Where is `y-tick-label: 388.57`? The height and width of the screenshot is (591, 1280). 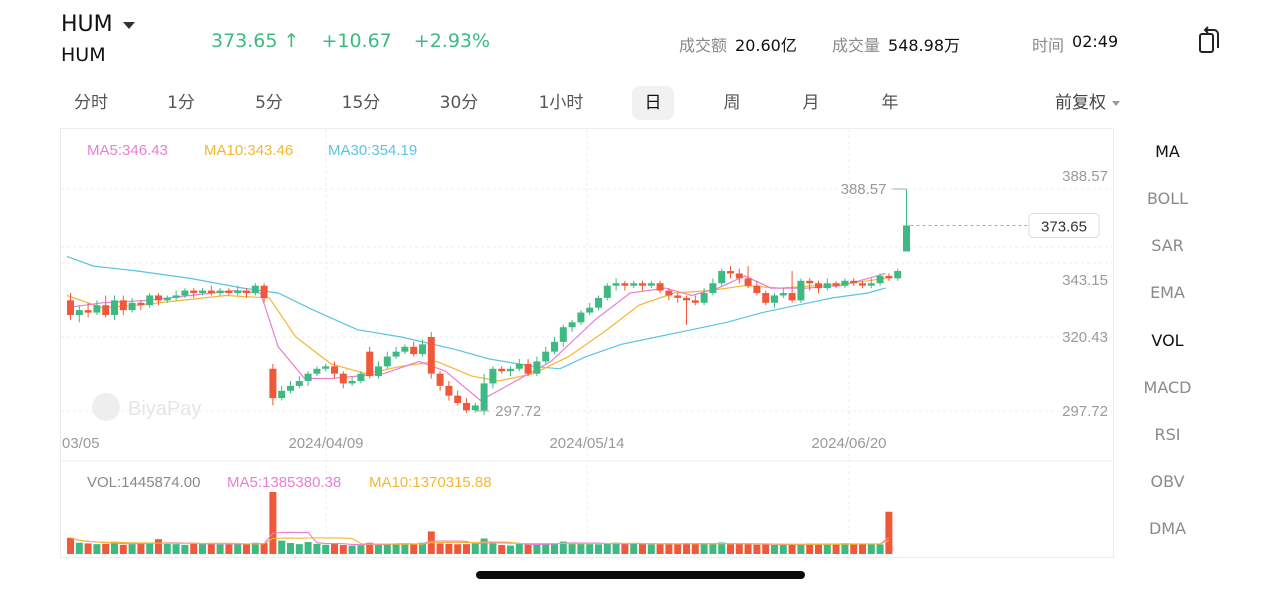
y-tick-label: 388.57 is located at coordinates (1085, 176).